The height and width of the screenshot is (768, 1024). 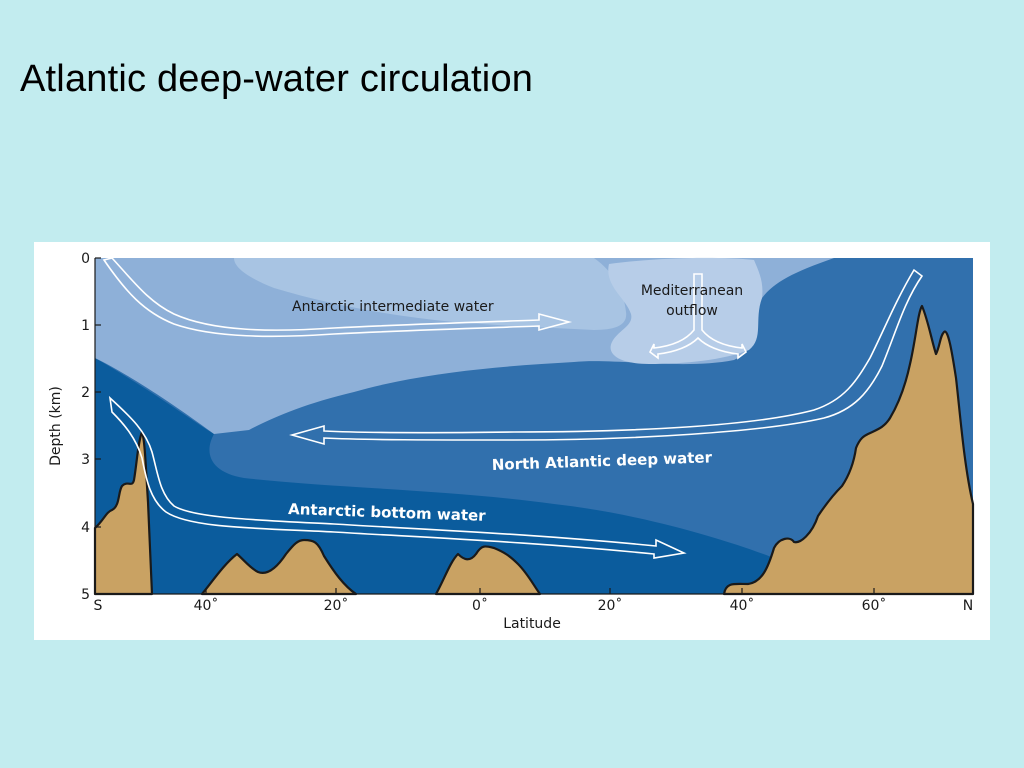 I want to click on northern-continental-slope, so click(x=848, y=450).